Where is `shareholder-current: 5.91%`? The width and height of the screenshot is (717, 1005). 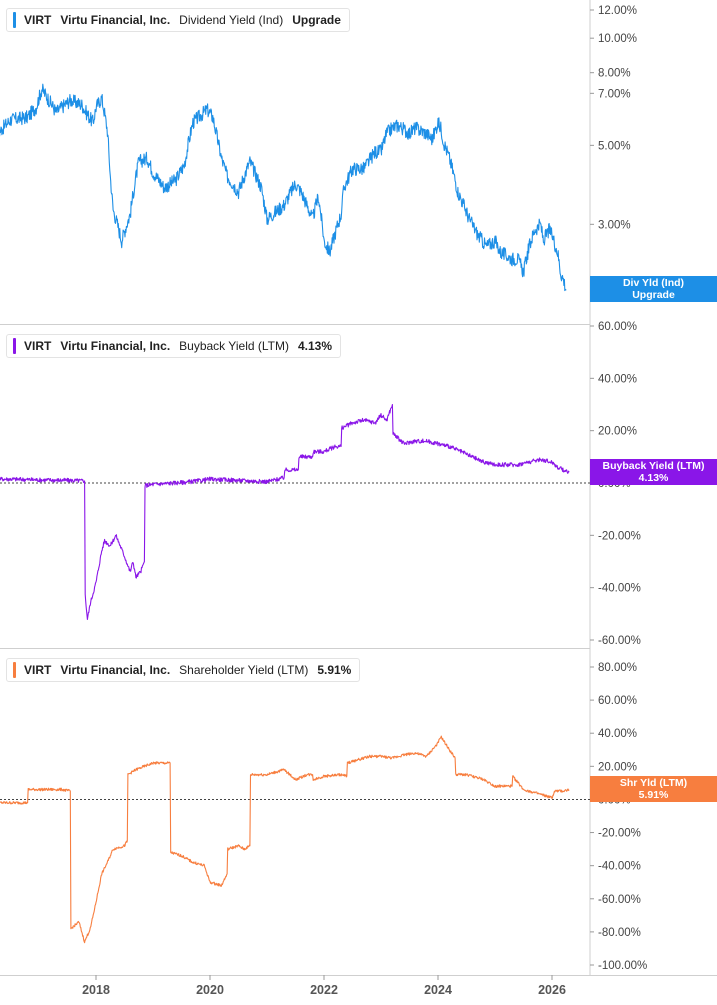 shareholder-current: 5.91% is located at coordinates (334, 670).